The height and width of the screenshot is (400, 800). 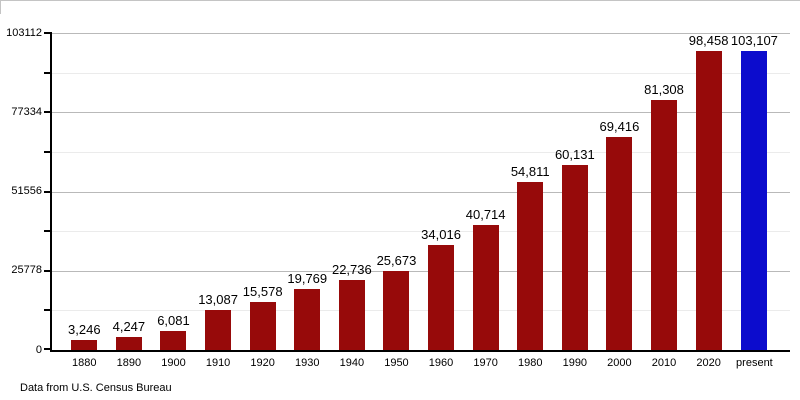 What do you see at coordinates (575, 363) in the screenshot?
I see `x-tick-label: 1990` at bounding box center [575, 363].